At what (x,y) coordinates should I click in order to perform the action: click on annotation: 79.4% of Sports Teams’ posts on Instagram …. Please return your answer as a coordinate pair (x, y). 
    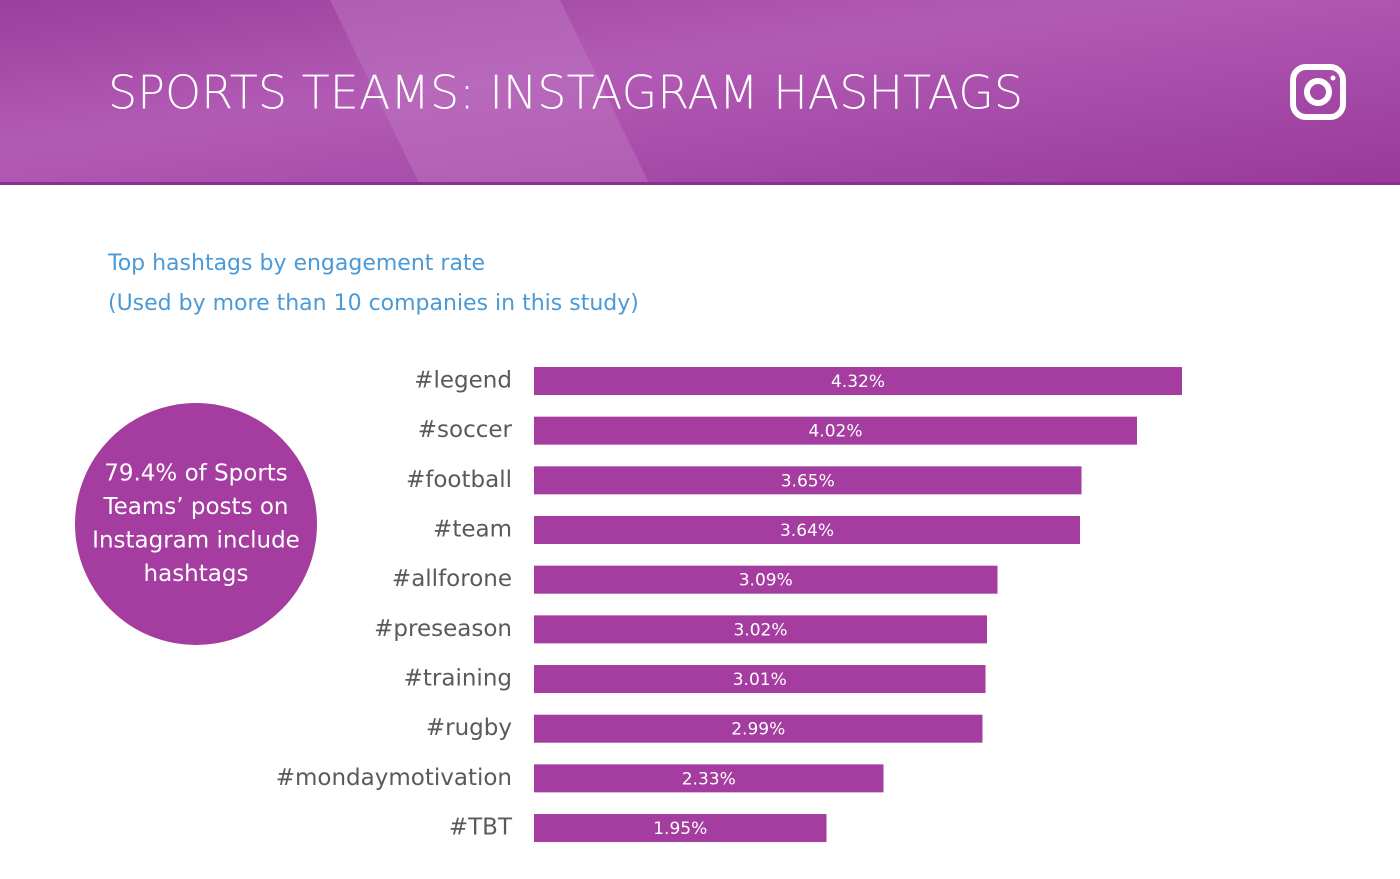
    Looking at the image, I should click on (196, 523).